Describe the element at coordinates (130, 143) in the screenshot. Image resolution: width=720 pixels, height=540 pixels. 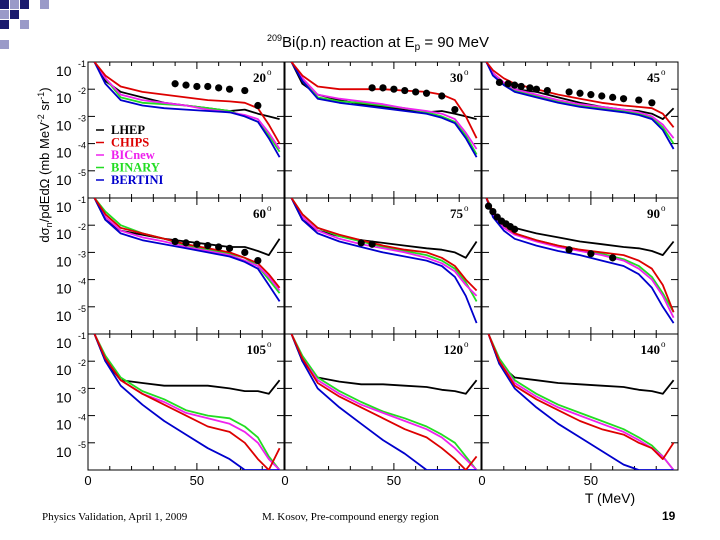
I see `legend-label-chips: CHIPS` at that location.